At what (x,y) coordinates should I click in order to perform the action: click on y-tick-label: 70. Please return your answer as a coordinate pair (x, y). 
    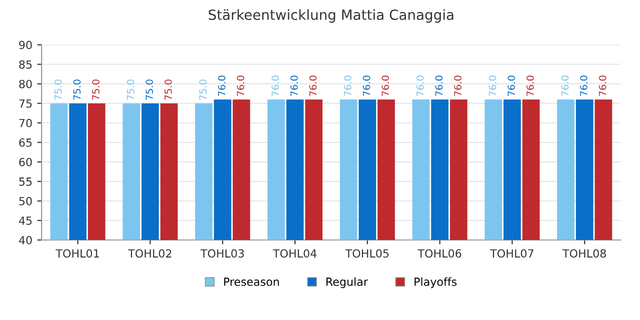
    Looking at the image, I should click on (25, 123).